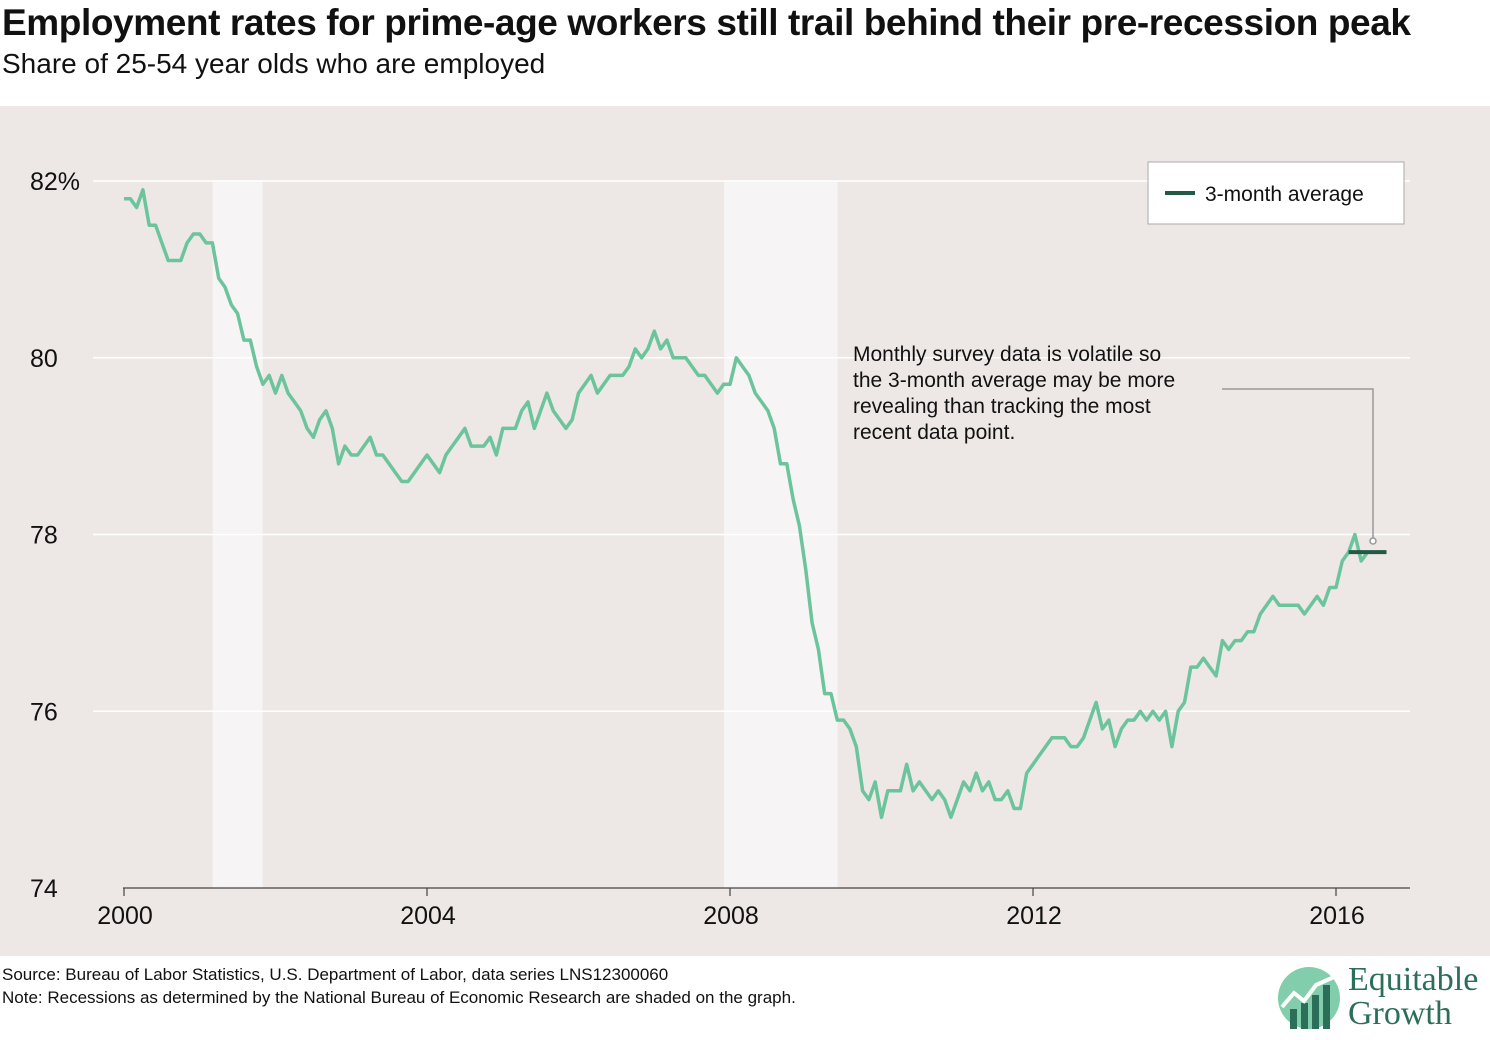 Image resolution: width=1490 pixels, height=1040 pixels. I want to click on equitable-growth-logo: Equitable Growth, so click(1383, 999).